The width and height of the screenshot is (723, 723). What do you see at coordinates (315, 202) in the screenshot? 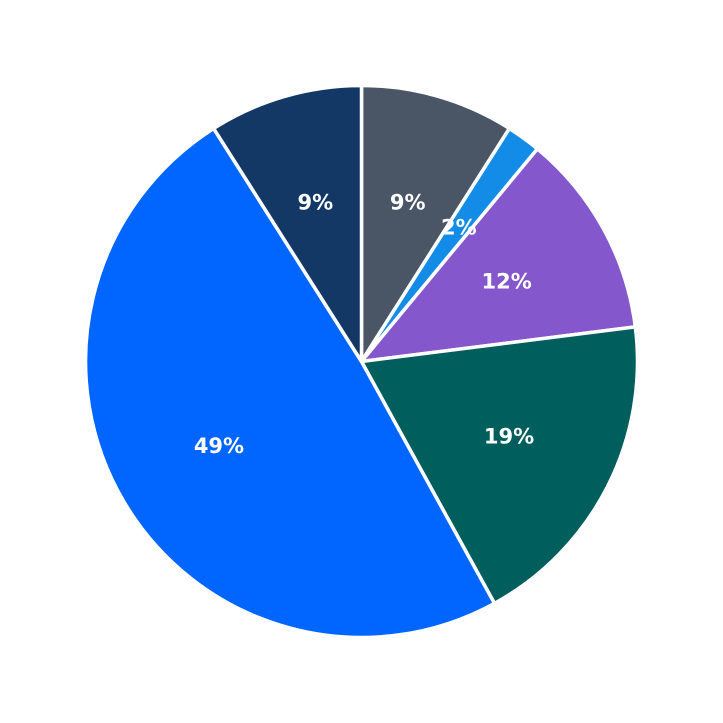
I see `pie-slice-label-6: 9%` at bounding box center [315, 202].